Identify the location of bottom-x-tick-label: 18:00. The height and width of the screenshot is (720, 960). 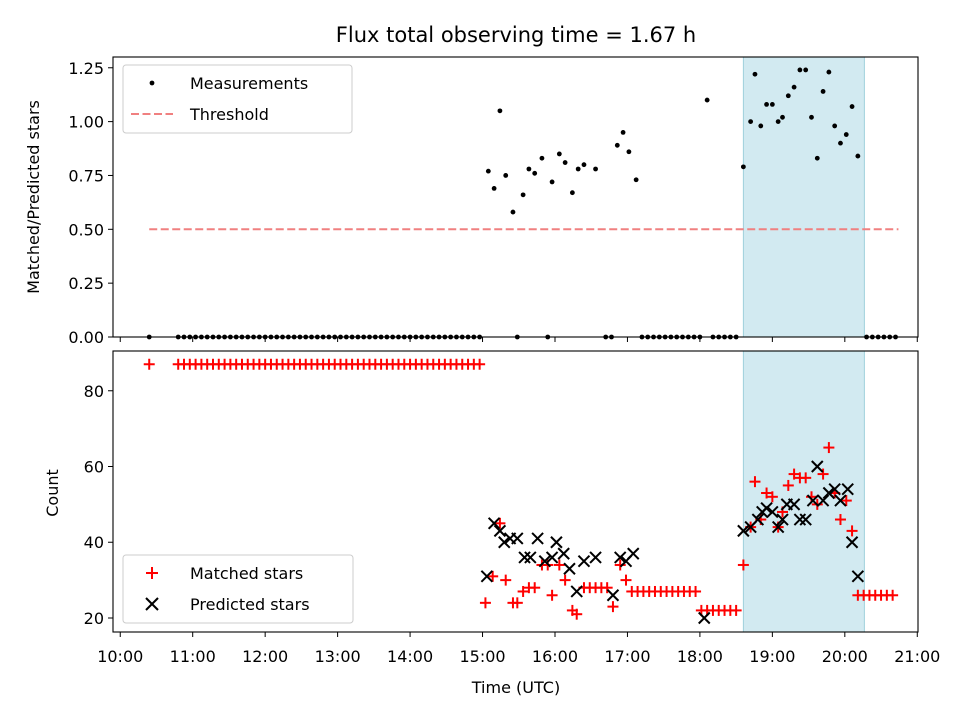
(700, 656).